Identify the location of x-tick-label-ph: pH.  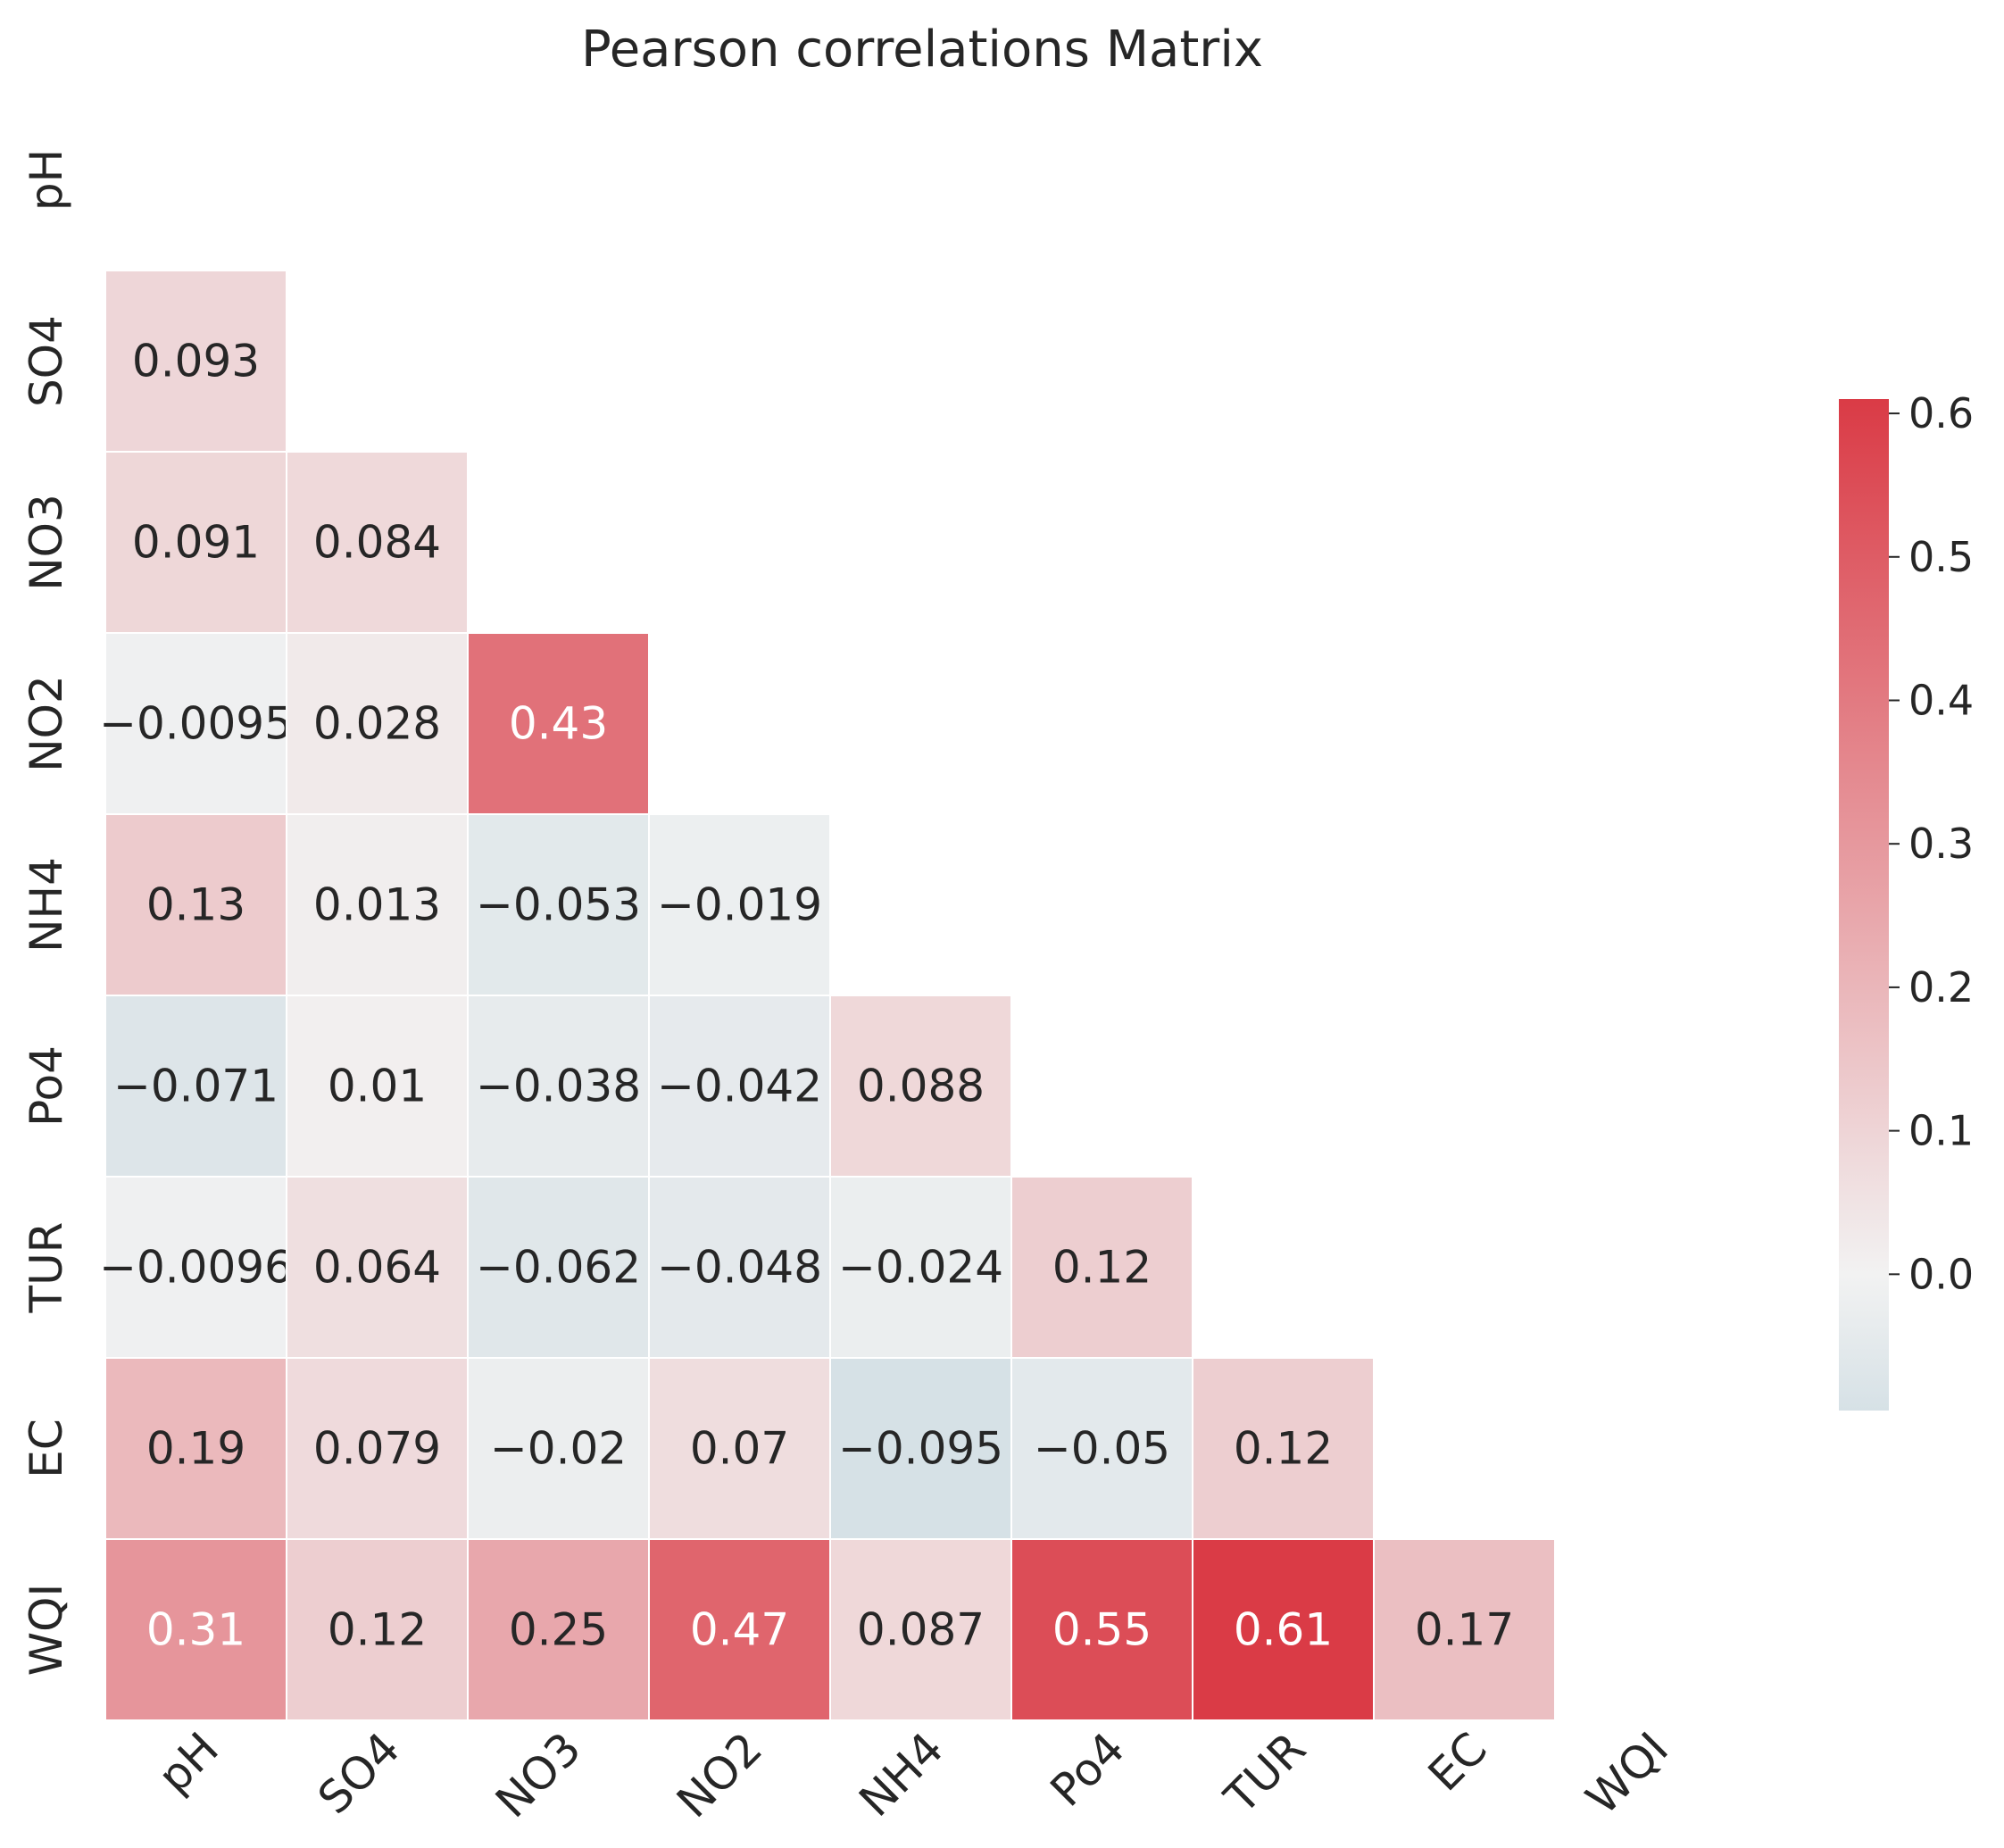
(188, 1762).